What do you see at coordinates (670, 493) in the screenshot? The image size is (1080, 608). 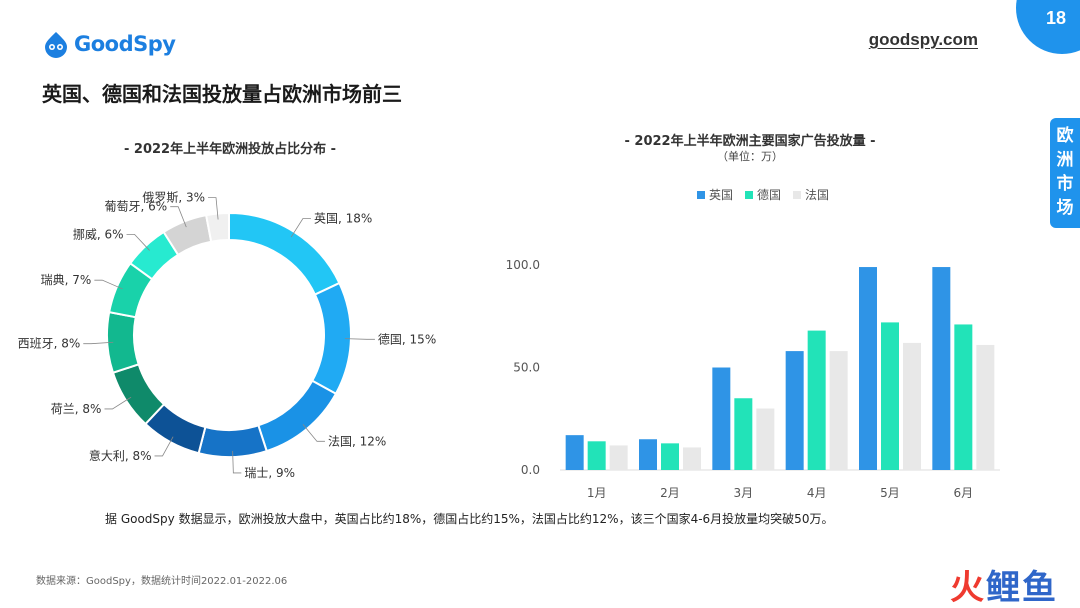 I see `x-tick-label: 2月` at bounding box center [670, 493].